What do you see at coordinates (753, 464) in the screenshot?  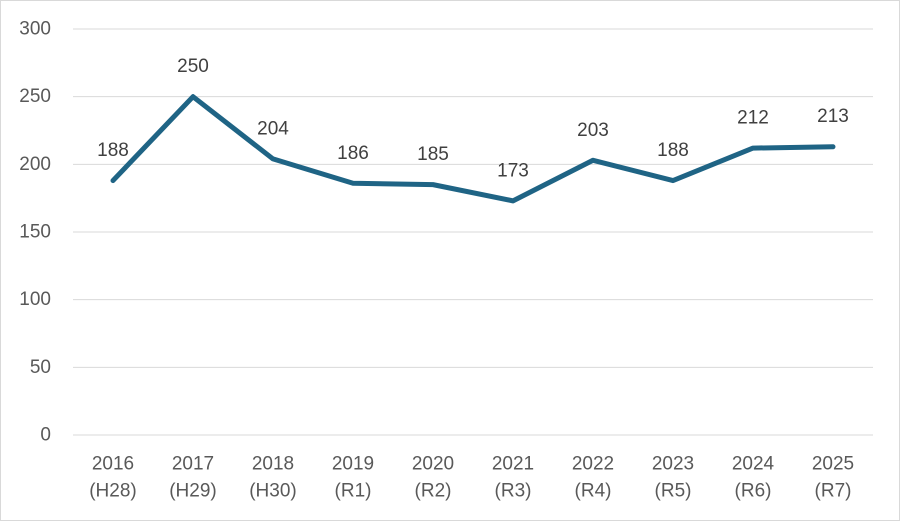 I see `x-tick-label-year: 2024` at bounding box center [753, 464].